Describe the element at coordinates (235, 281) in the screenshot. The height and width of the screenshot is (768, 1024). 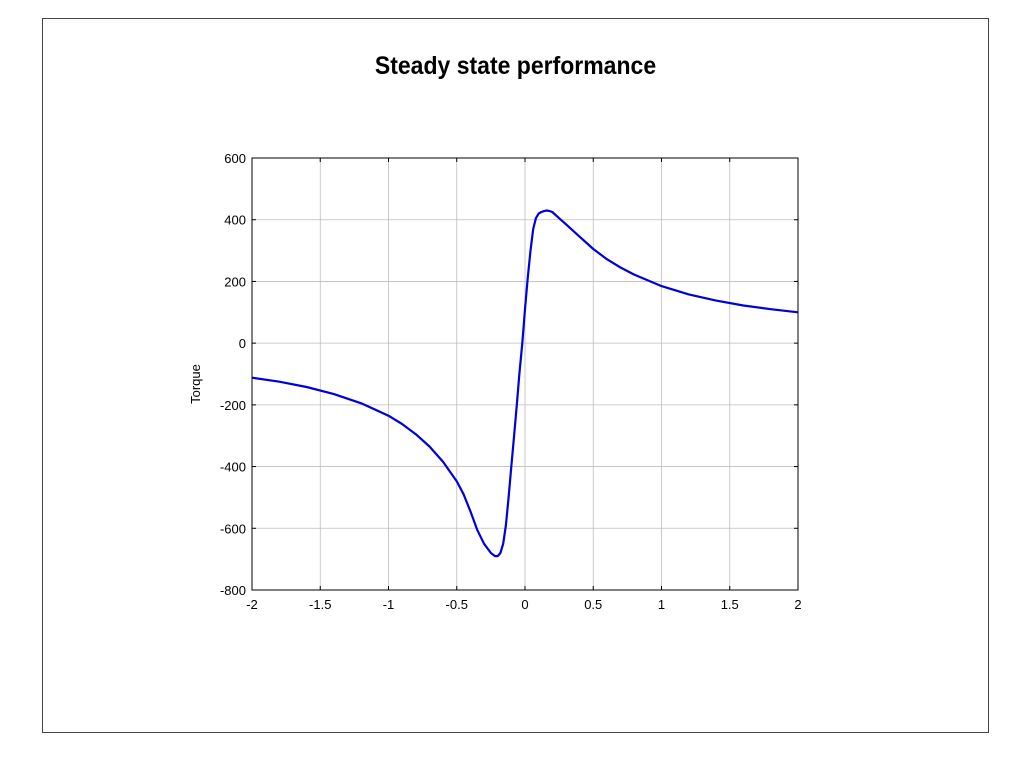
I see `y-tick-label: 200` at that location.